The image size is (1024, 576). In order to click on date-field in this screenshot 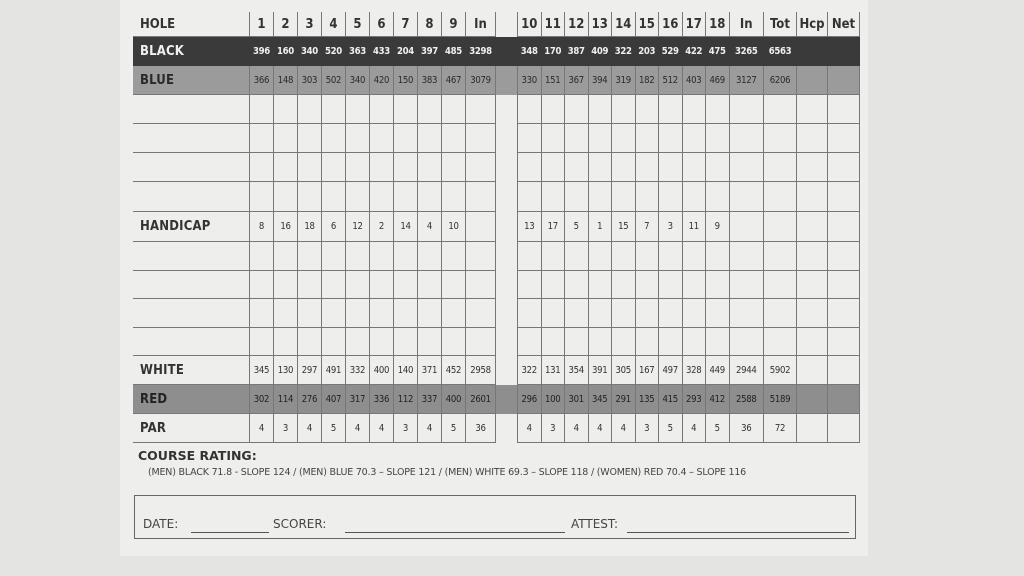, I will do `click(230, 532)`.